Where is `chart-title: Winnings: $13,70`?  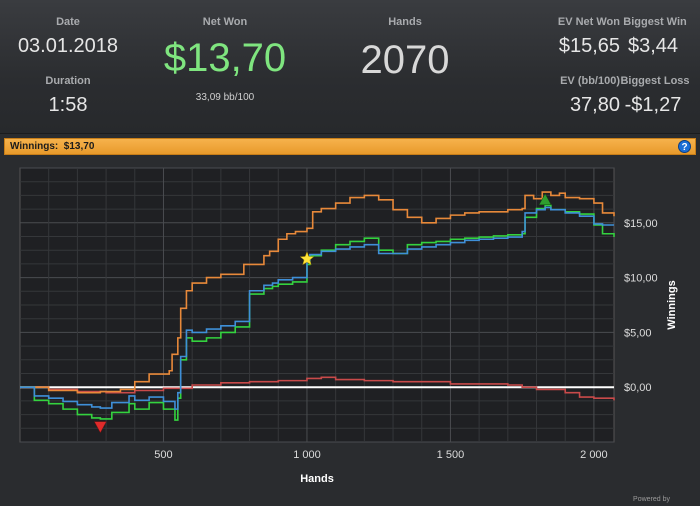 chart-title: Winnings: $13,70 is located at coordinates (52, 146).